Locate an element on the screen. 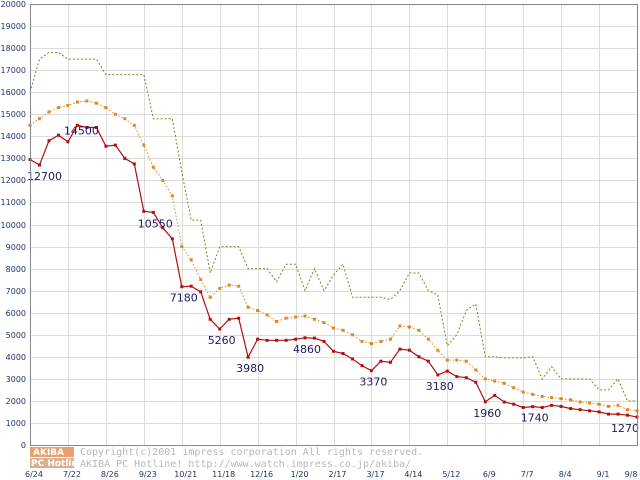 The image size is (640, 480). x-tick-label: 4/14 is located at coordinates (413, 474).